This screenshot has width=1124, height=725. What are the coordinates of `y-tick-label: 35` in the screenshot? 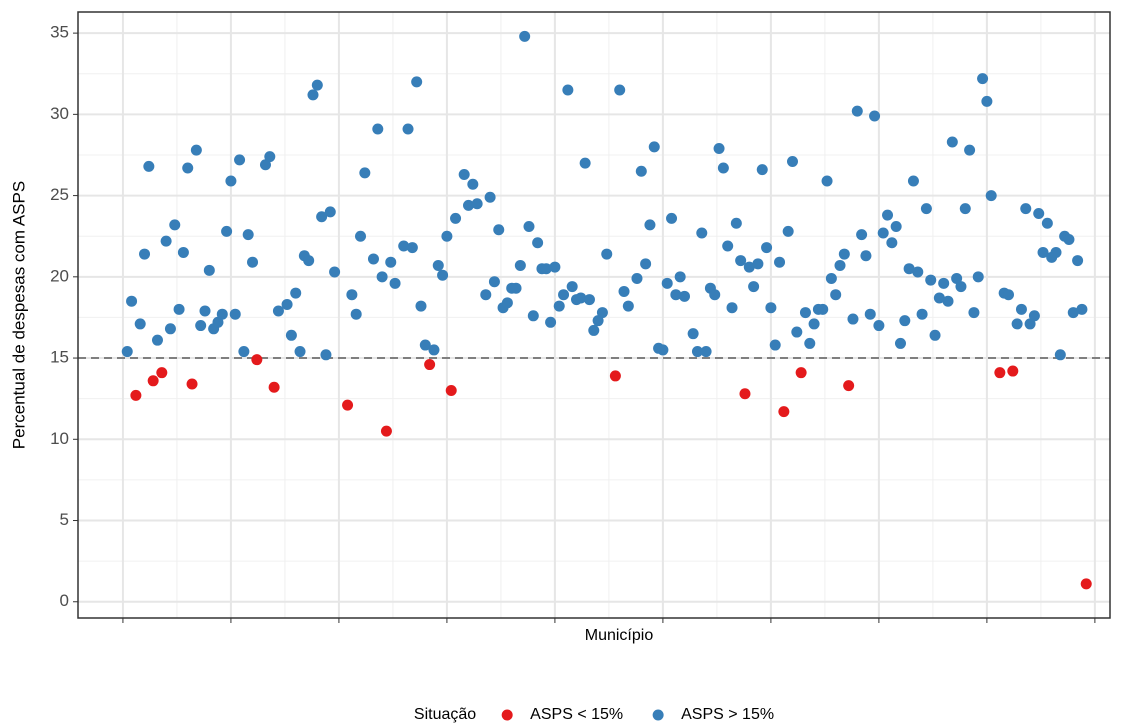 It's located at (59, 32).